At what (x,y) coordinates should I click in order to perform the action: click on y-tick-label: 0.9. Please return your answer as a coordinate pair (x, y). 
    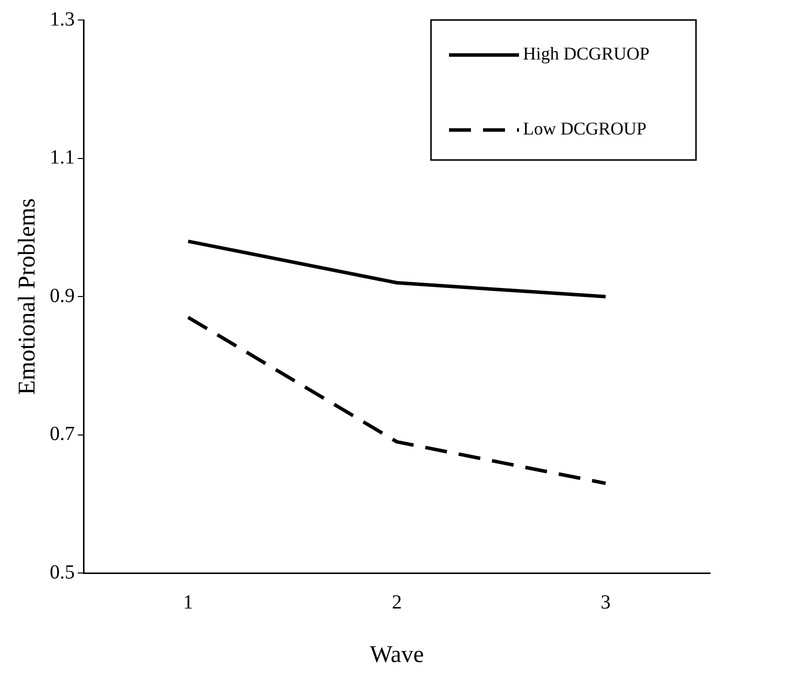
    Looking at the image, I should click on (62, 295).